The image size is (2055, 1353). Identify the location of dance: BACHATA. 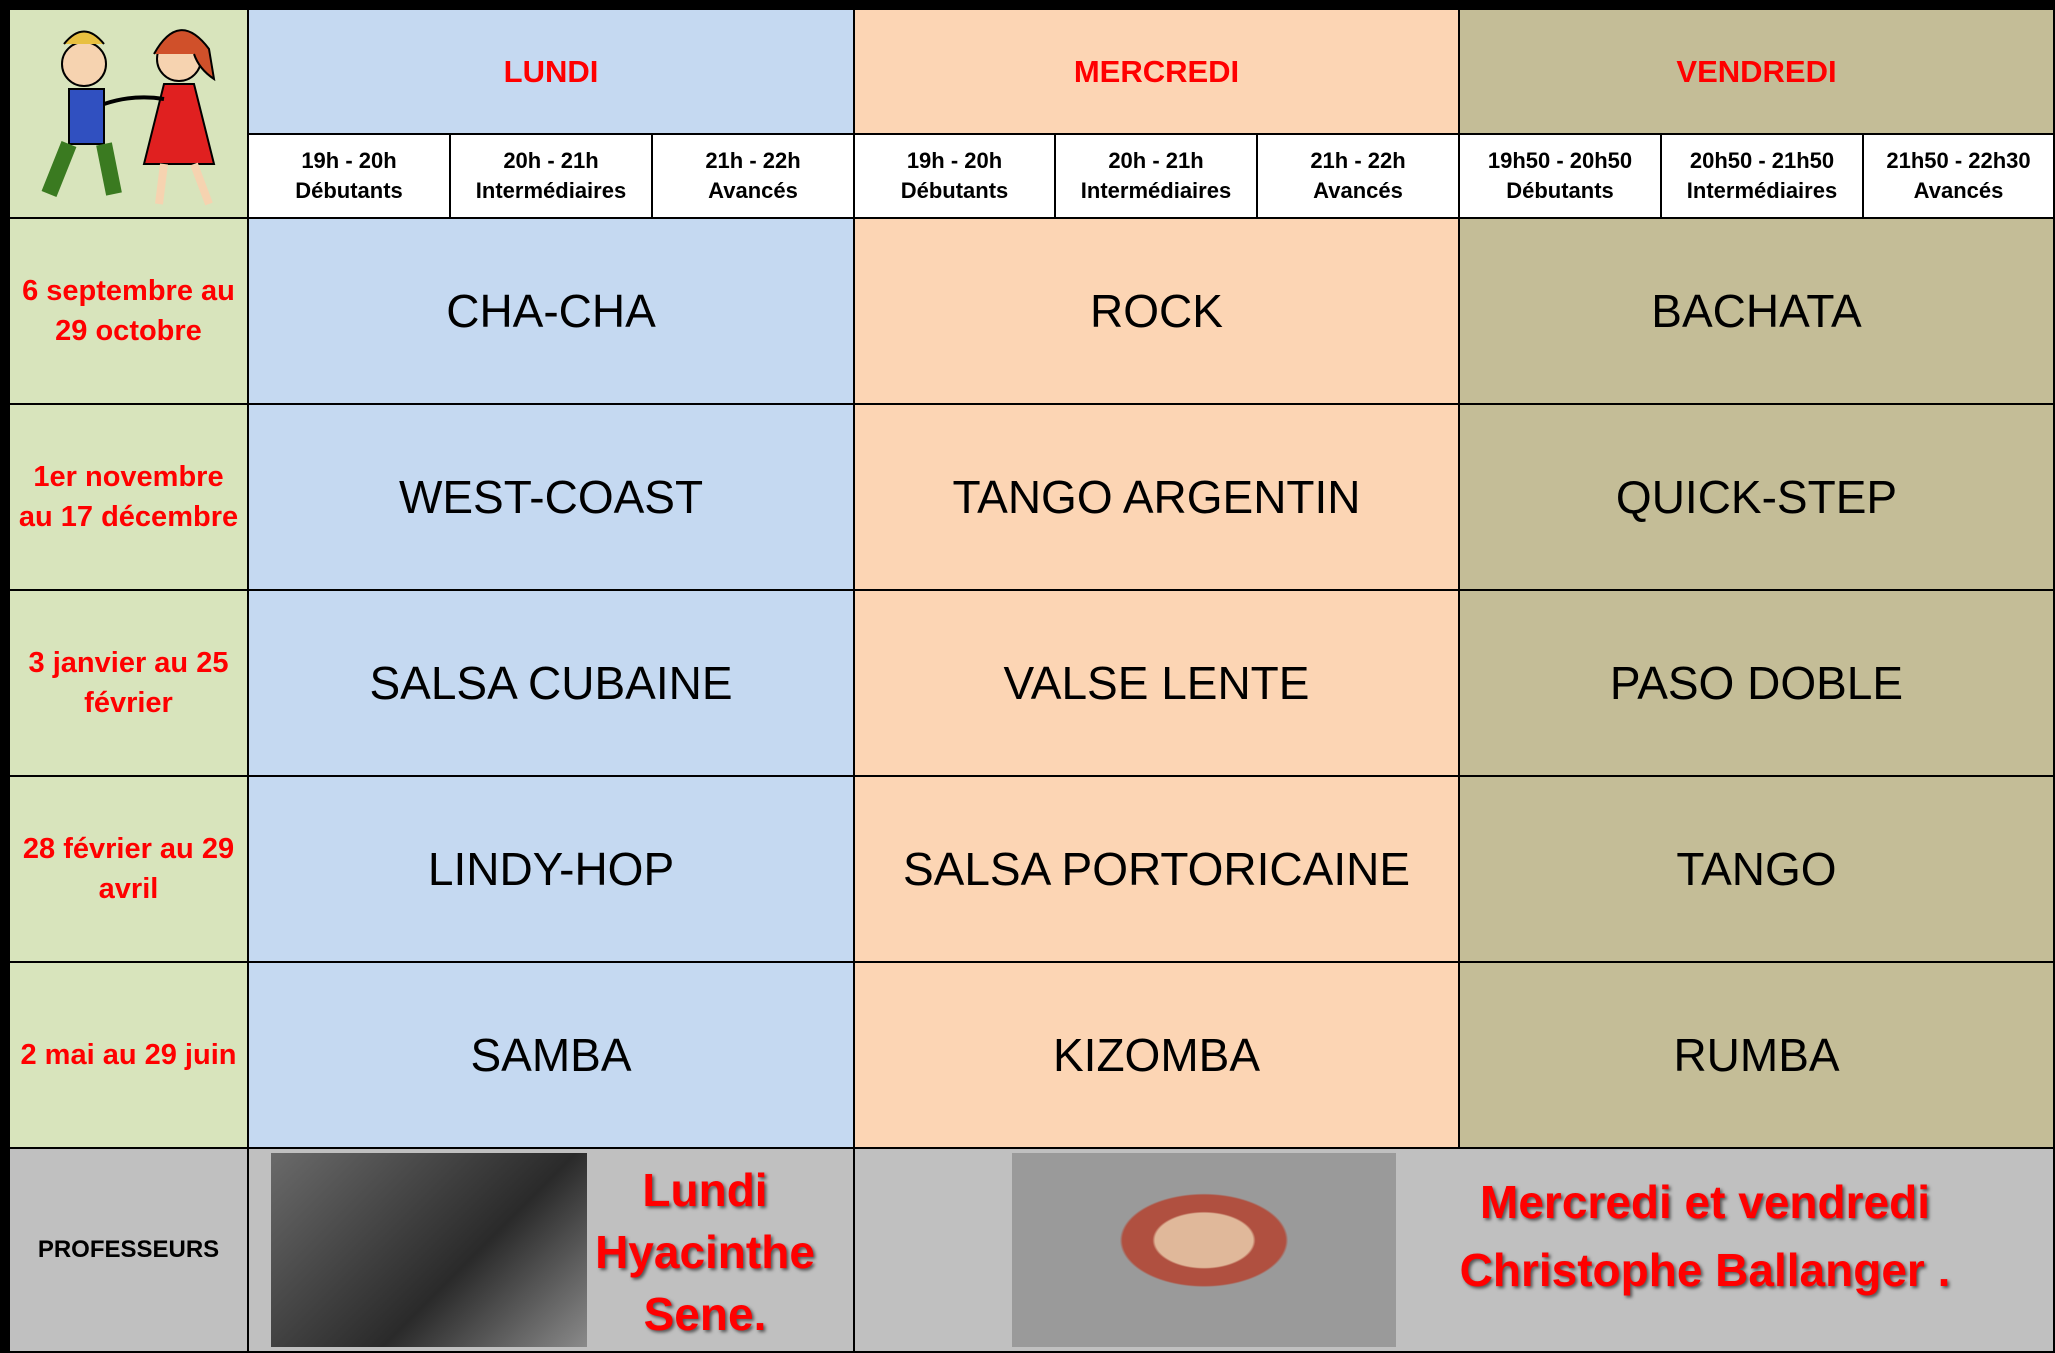
(1757, 312).